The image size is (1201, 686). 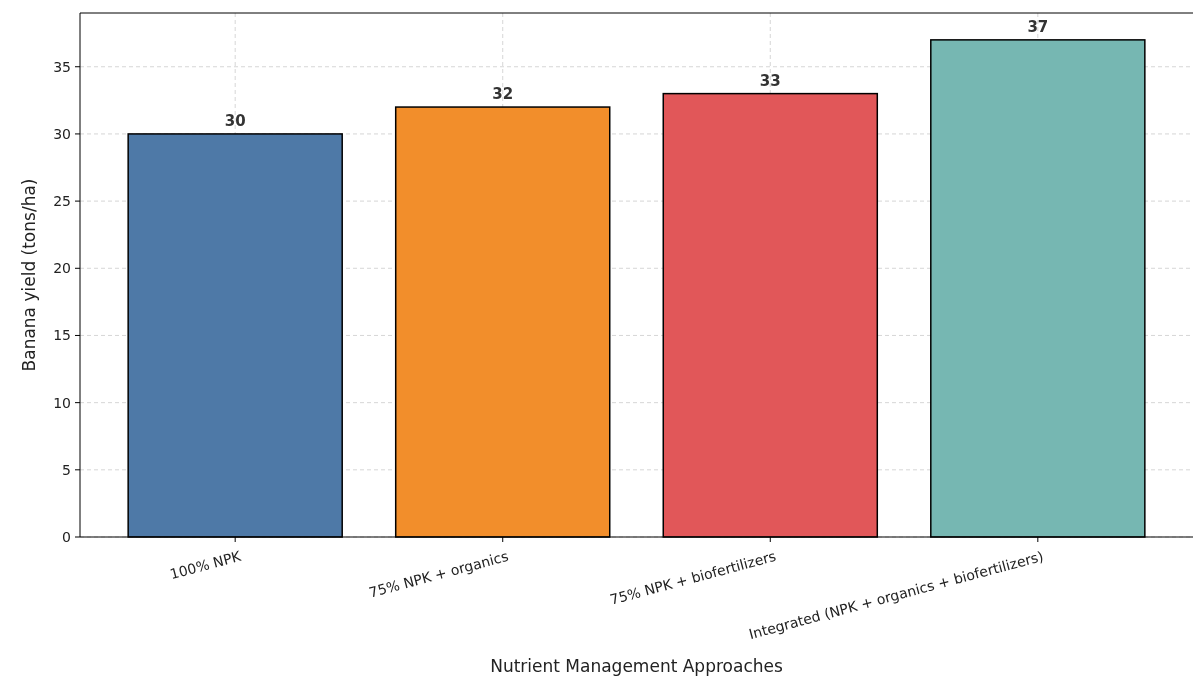 I want to click on y-tick-label: 10, so click(x=62, y=402).